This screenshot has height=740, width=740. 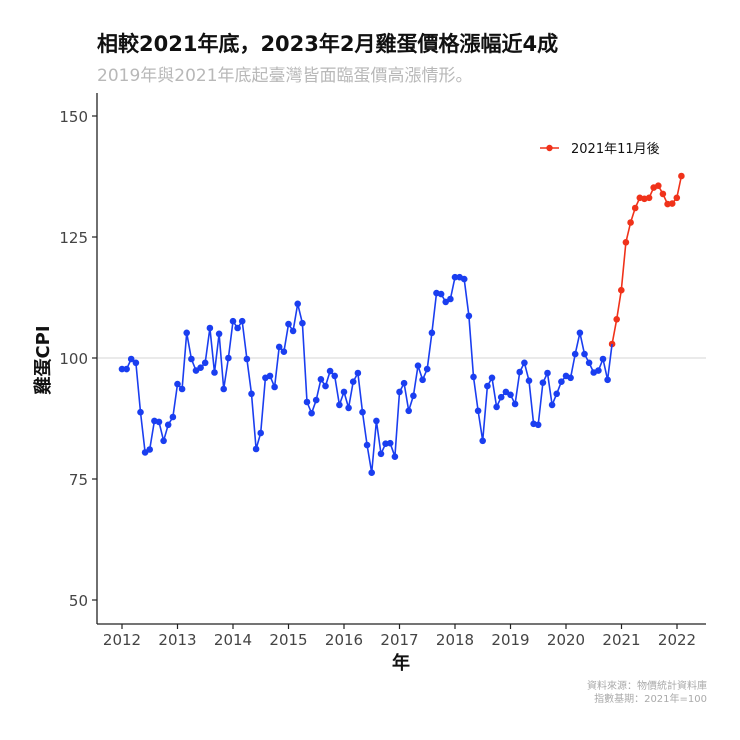 What do you see at coordinates (609, 361) in the screenshot?
I see `series-connector` at bounding box center [609, 361].